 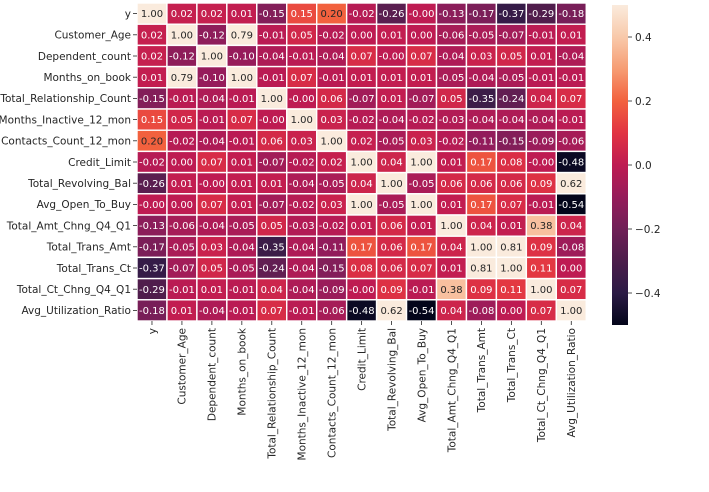 What do you see at coordinates (332, 14) in the screenshot?
I see `cell-value-label: 0.20` at bounding box center [332, 14].